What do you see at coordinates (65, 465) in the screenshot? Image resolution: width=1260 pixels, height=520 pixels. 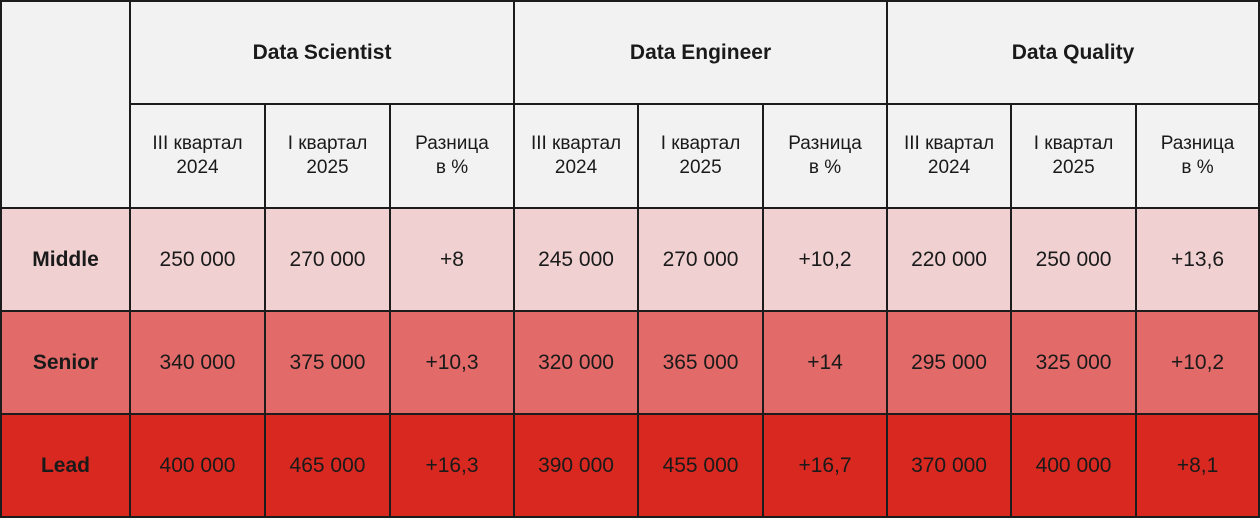 I see `row-label: Lead` at bounding box center [65, 465].